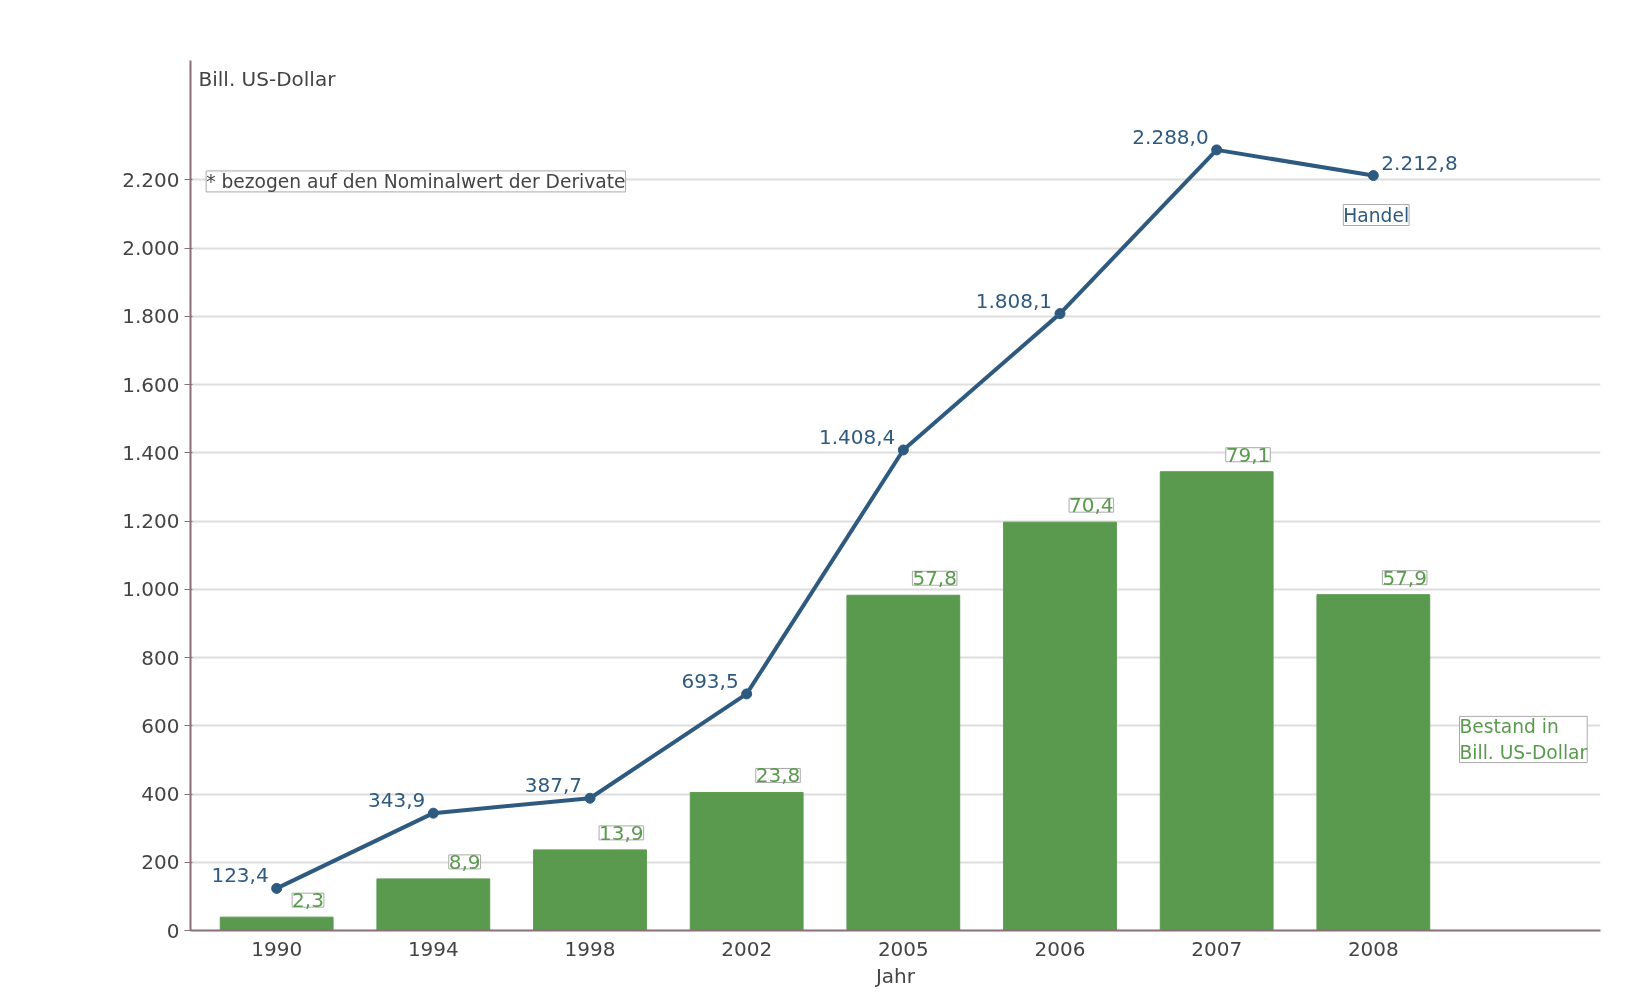 The height and width of the screenshot is (1006, 1650). Describe the element at coordinates (277, 948) in the screenshot. I see `x-tick-label: 1990` at that location.